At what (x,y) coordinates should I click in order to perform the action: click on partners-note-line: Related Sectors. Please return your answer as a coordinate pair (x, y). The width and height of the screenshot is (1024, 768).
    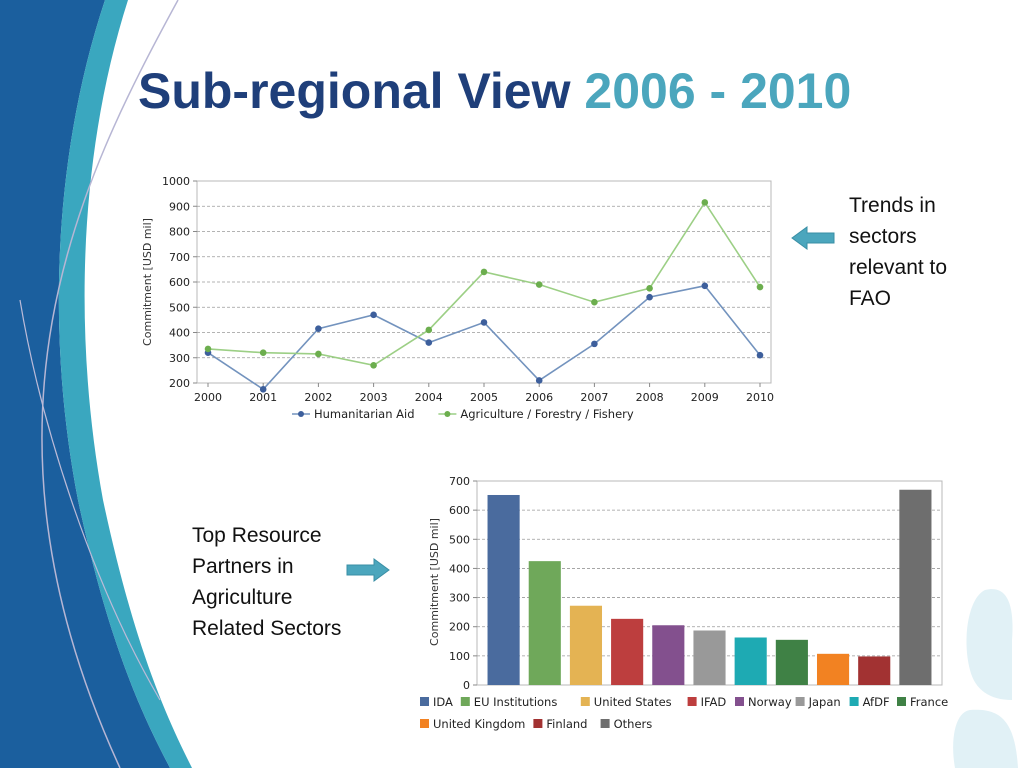
    Looking at the image, I should click on (267, 628).